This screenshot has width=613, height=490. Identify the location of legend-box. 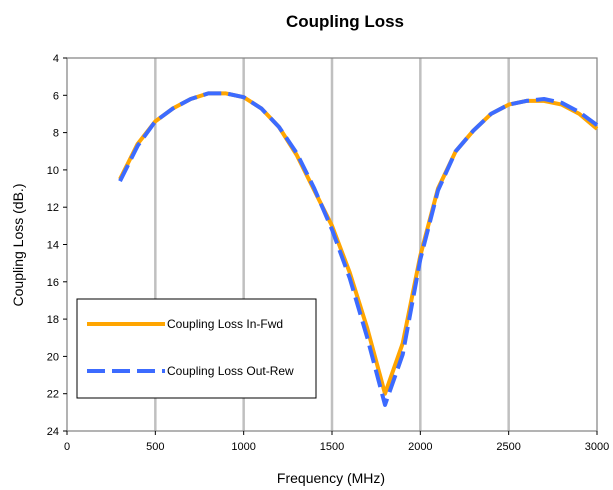
(196, 348).